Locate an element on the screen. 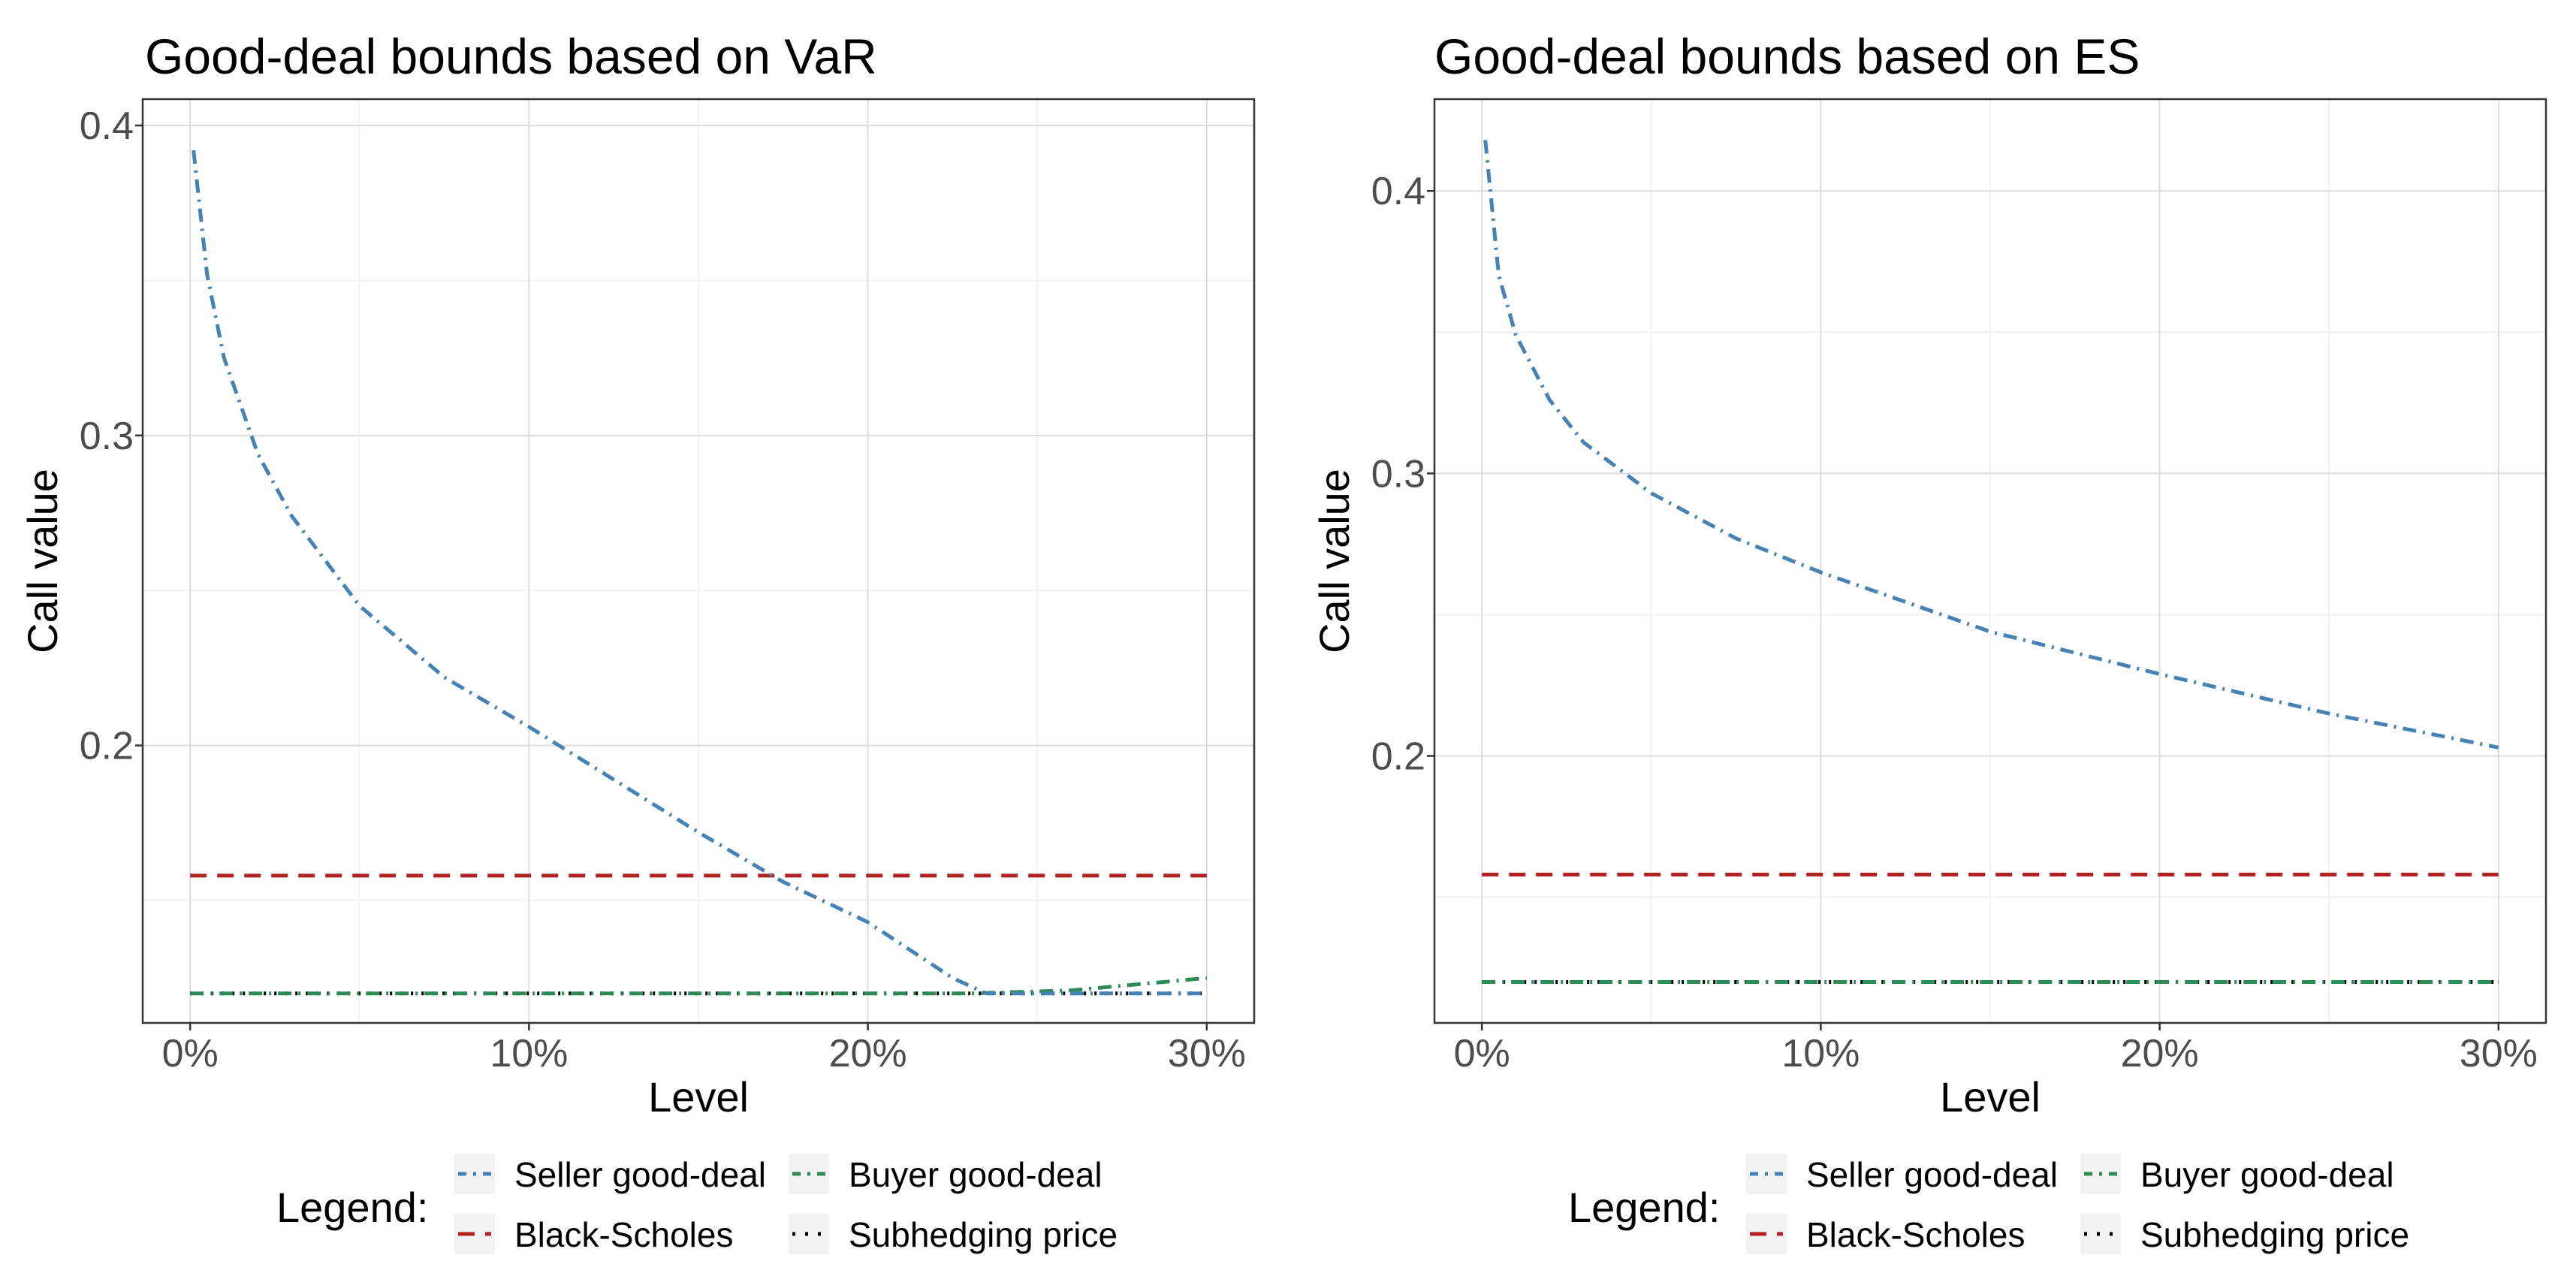 This screenshot has width=2576, height=1273. chart-title: Good-deal bounds based on VaR is located at coordinates (511, 56).